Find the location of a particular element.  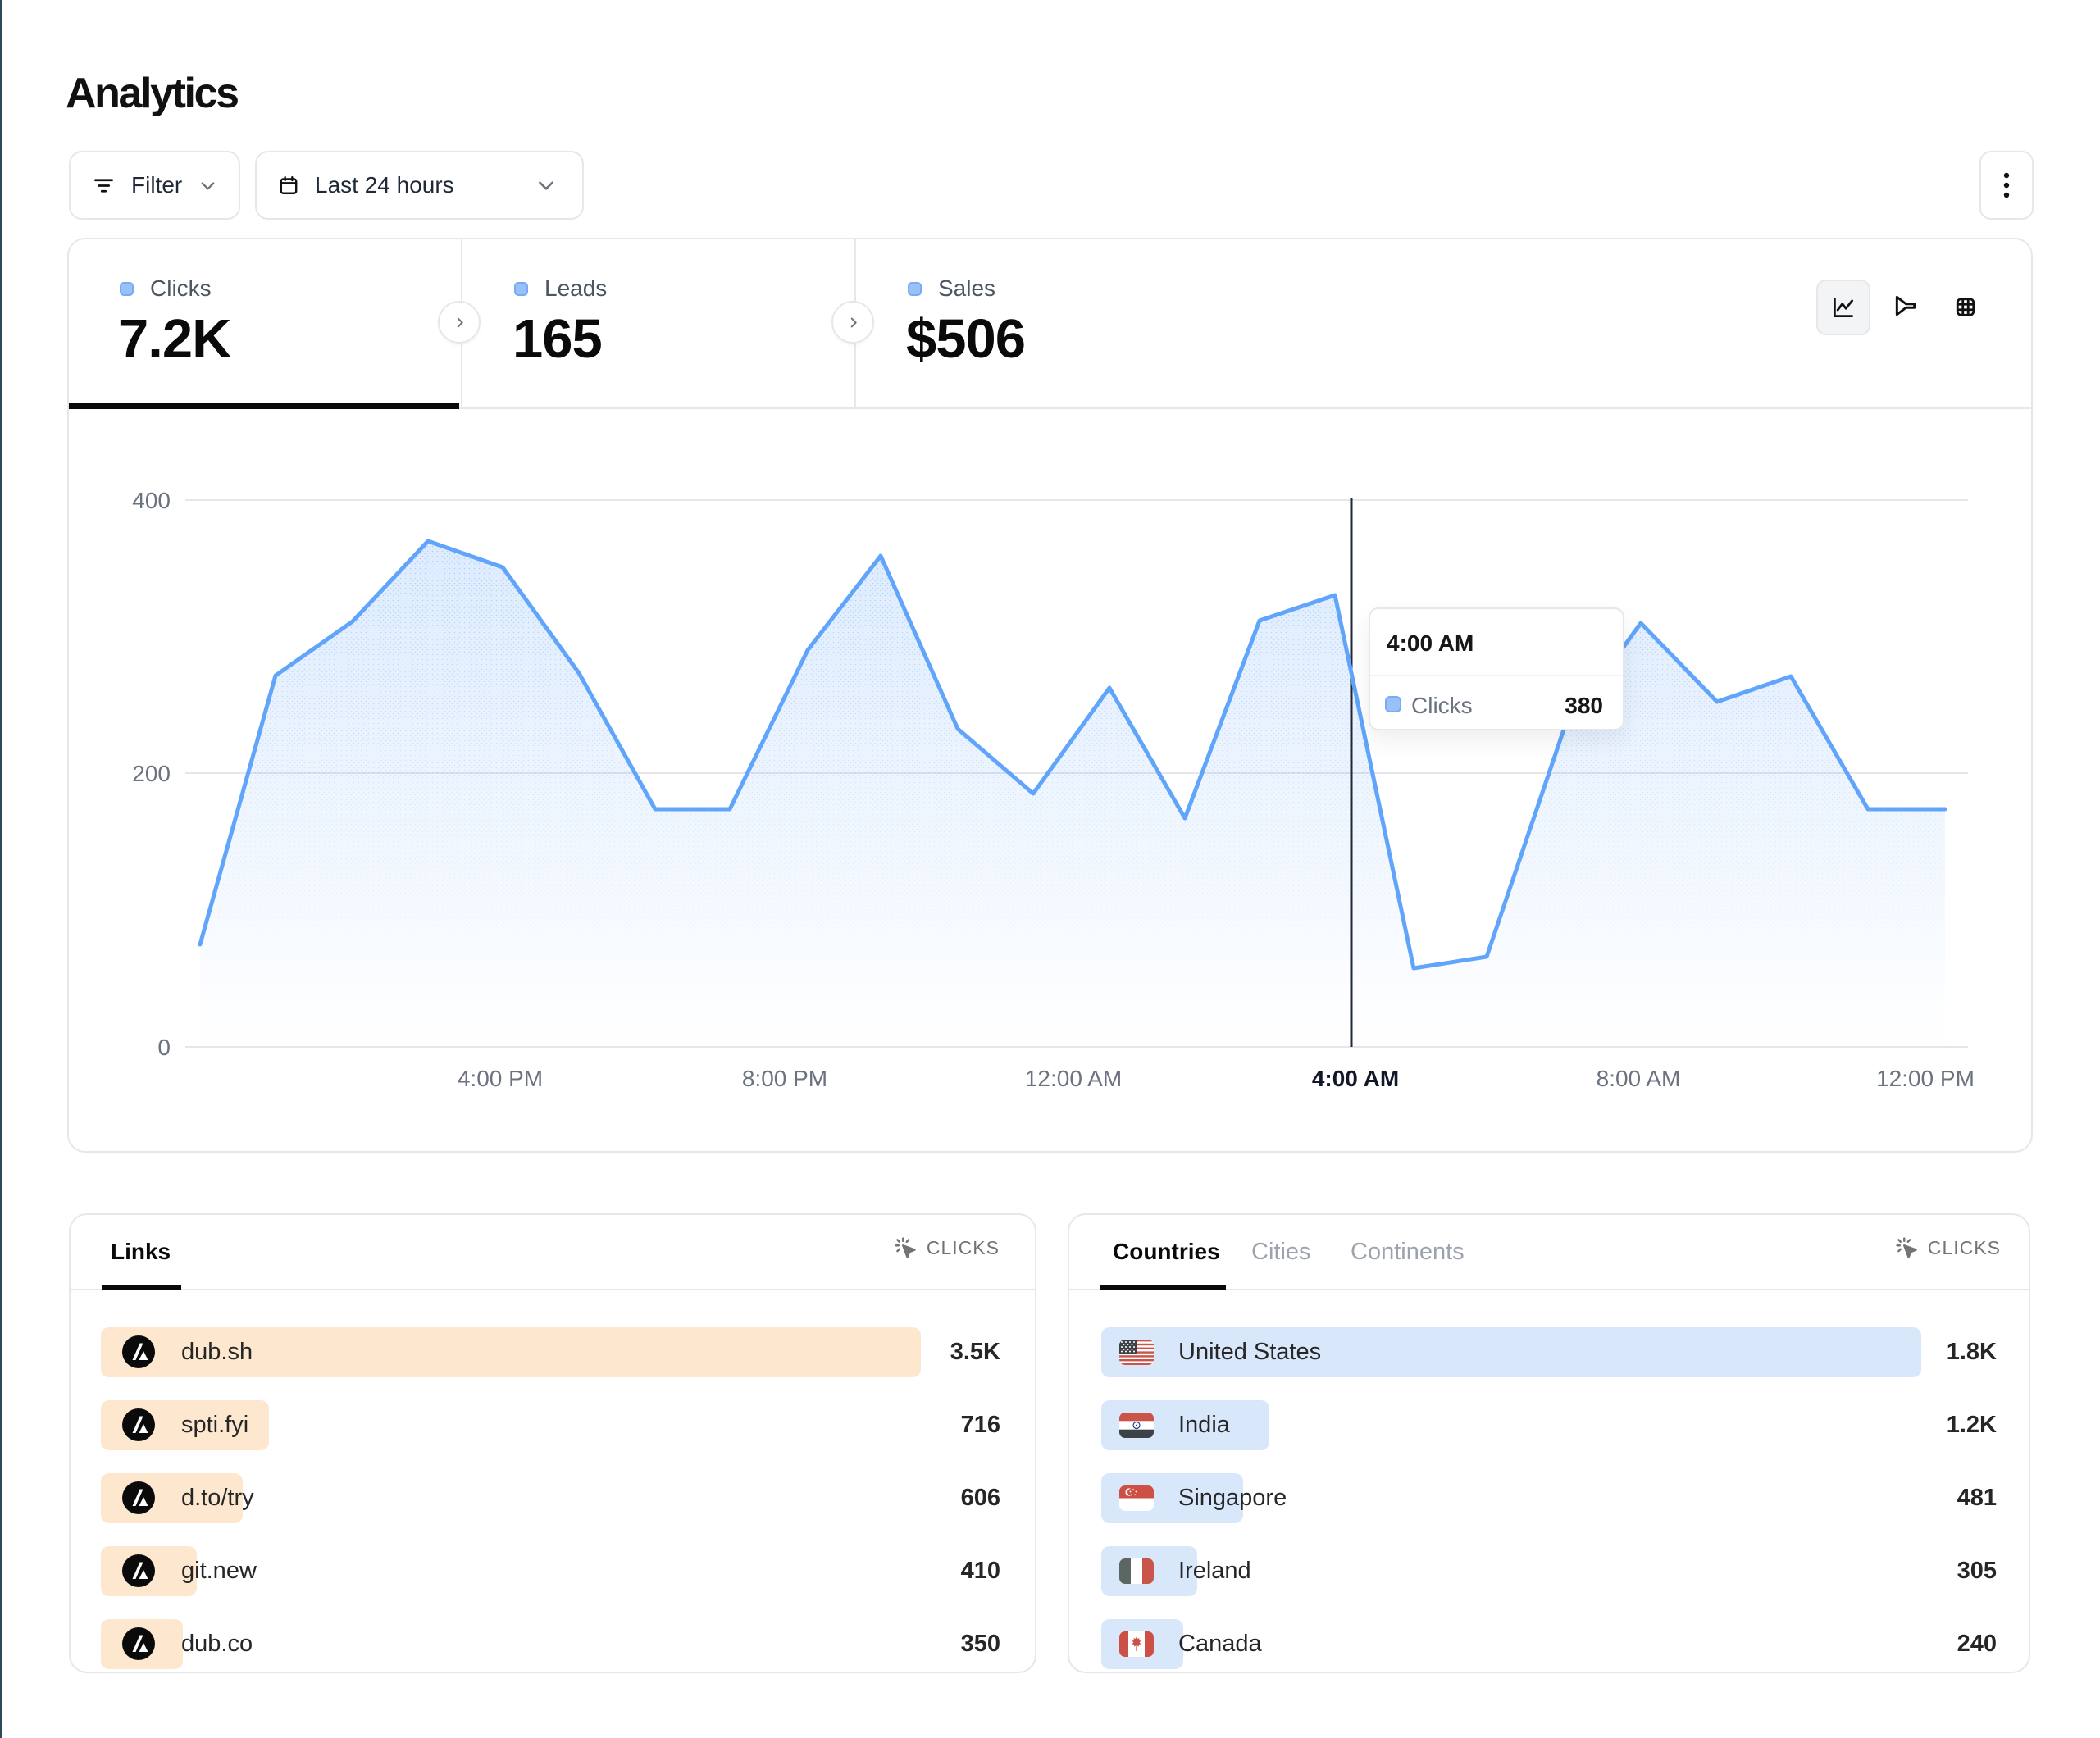

svg-text: 4:00 AM is located at coordinates (1355, 1078).